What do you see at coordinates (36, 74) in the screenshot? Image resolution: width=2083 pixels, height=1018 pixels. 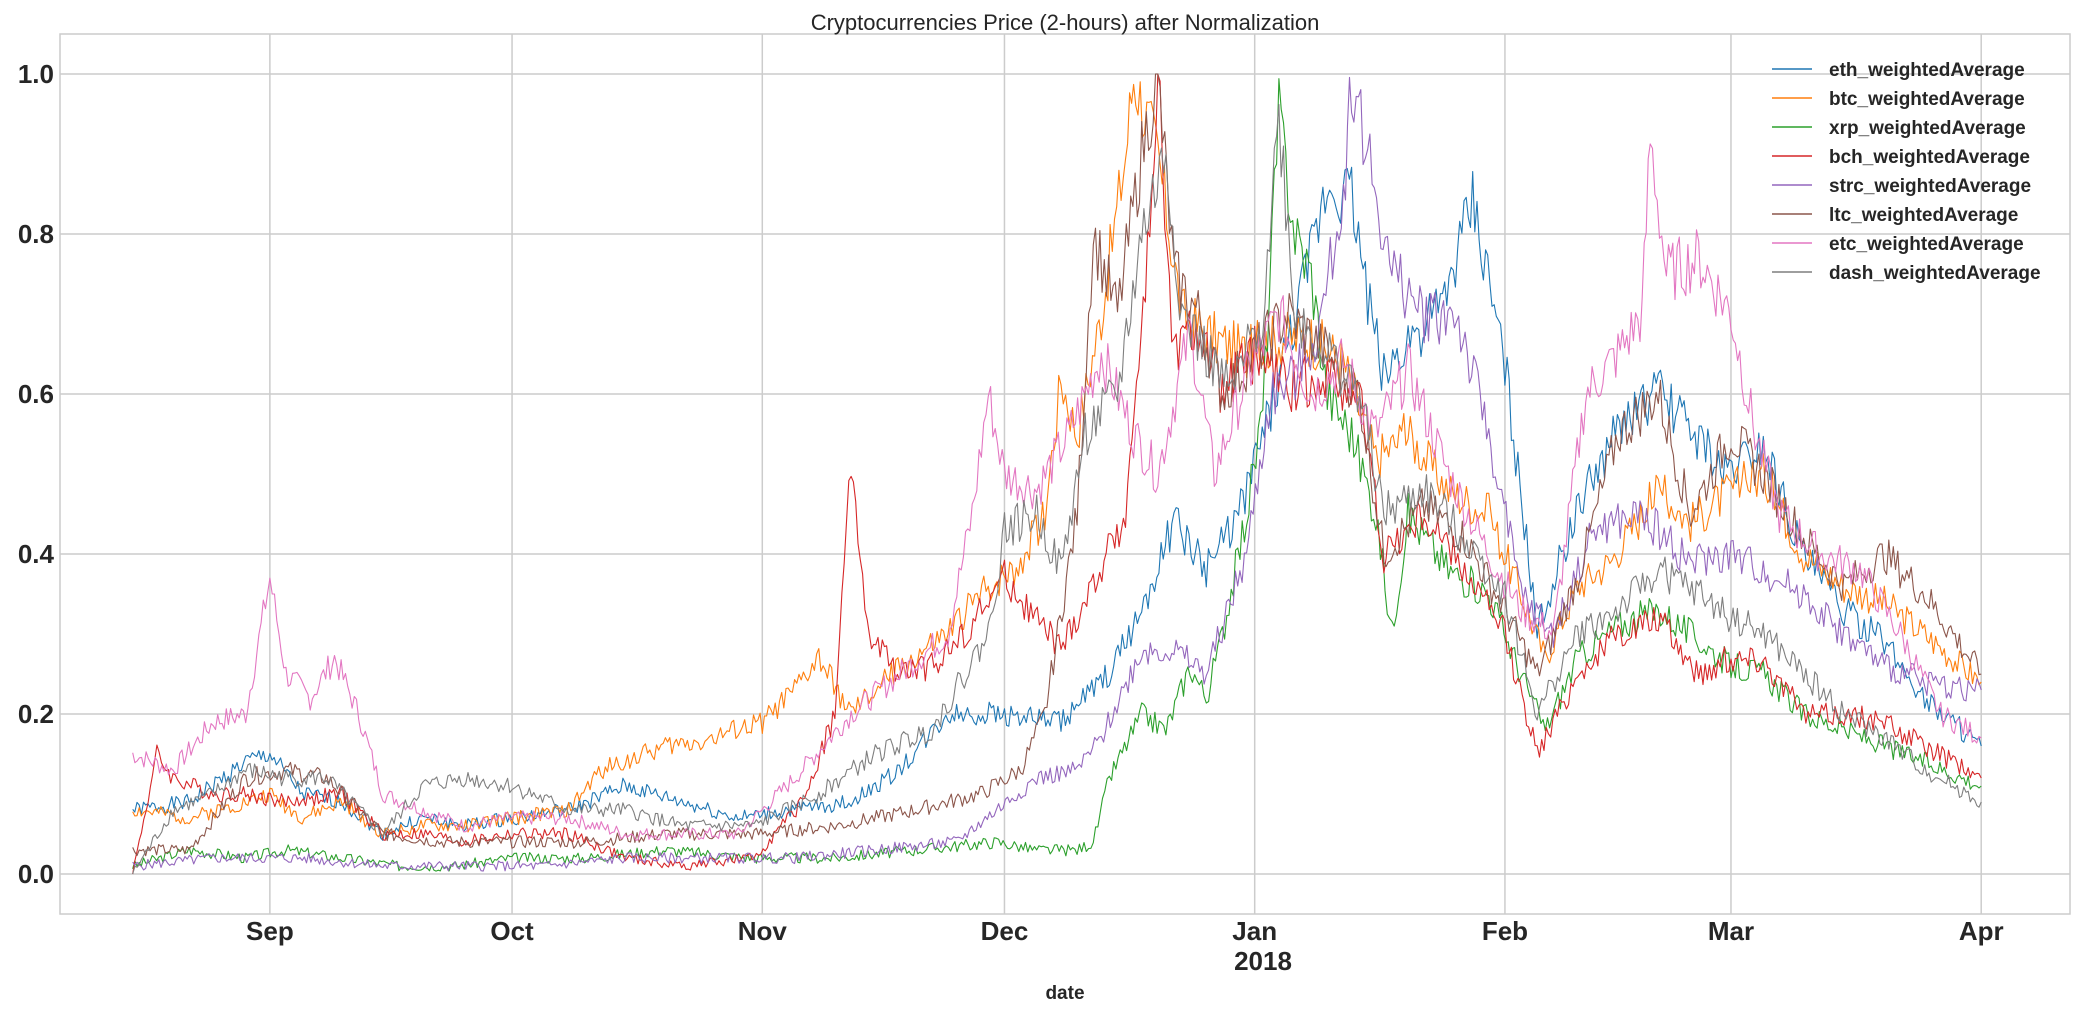 I see `y-tick-label: 1.0` at bounding box center [36, 74].